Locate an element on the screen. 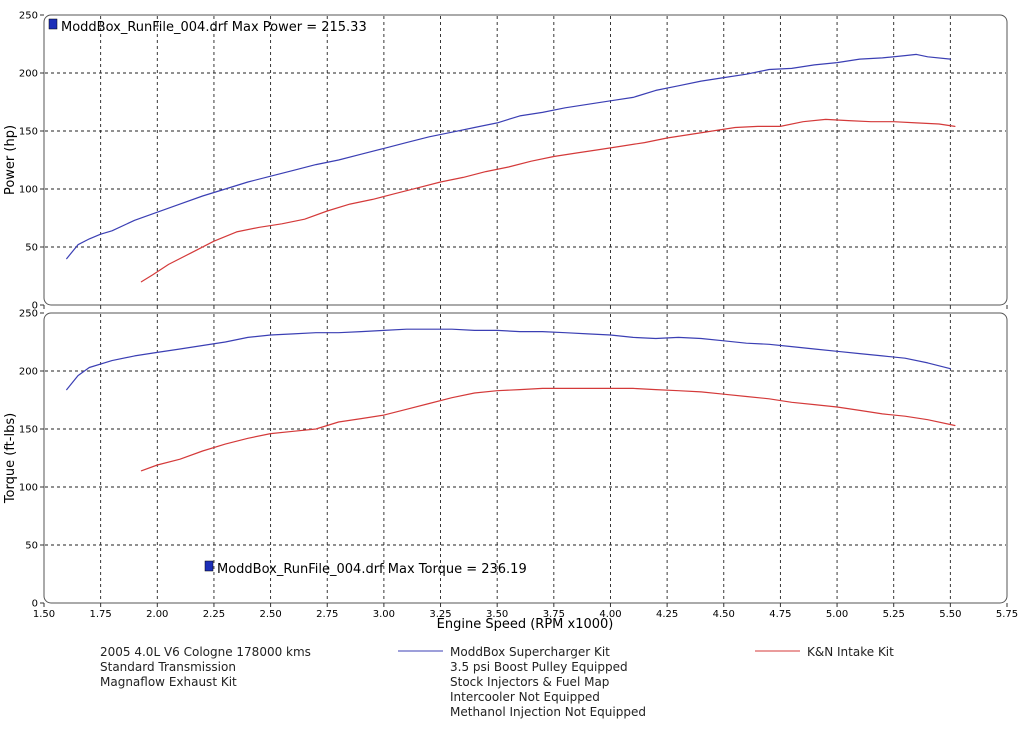 This screenshot has height=739, width=1024. power-y-tick-label: 250 is located at coordinates (28, 16).